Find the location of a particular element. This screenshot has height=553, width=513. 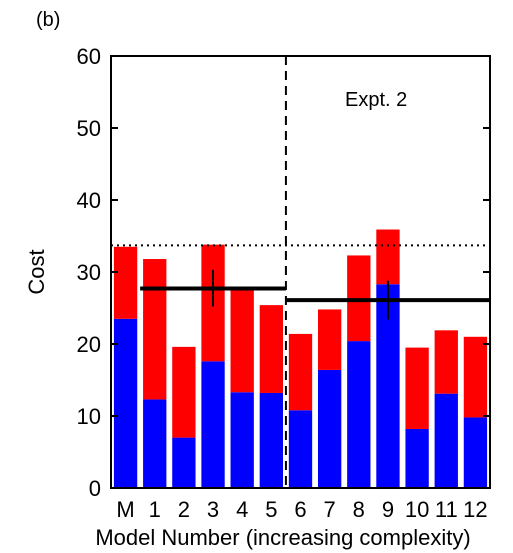

x-tick-label-6: 6 is located at coordinates (300, 509).